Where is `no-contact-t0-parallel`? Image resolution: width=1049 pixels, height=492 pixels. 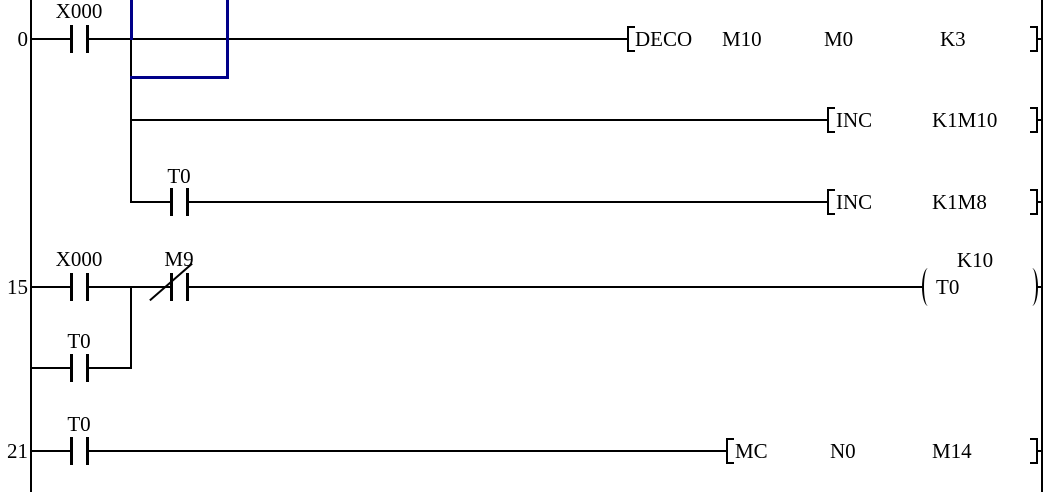
no-contact-t0-parallel is located at coordinates (79, 368).